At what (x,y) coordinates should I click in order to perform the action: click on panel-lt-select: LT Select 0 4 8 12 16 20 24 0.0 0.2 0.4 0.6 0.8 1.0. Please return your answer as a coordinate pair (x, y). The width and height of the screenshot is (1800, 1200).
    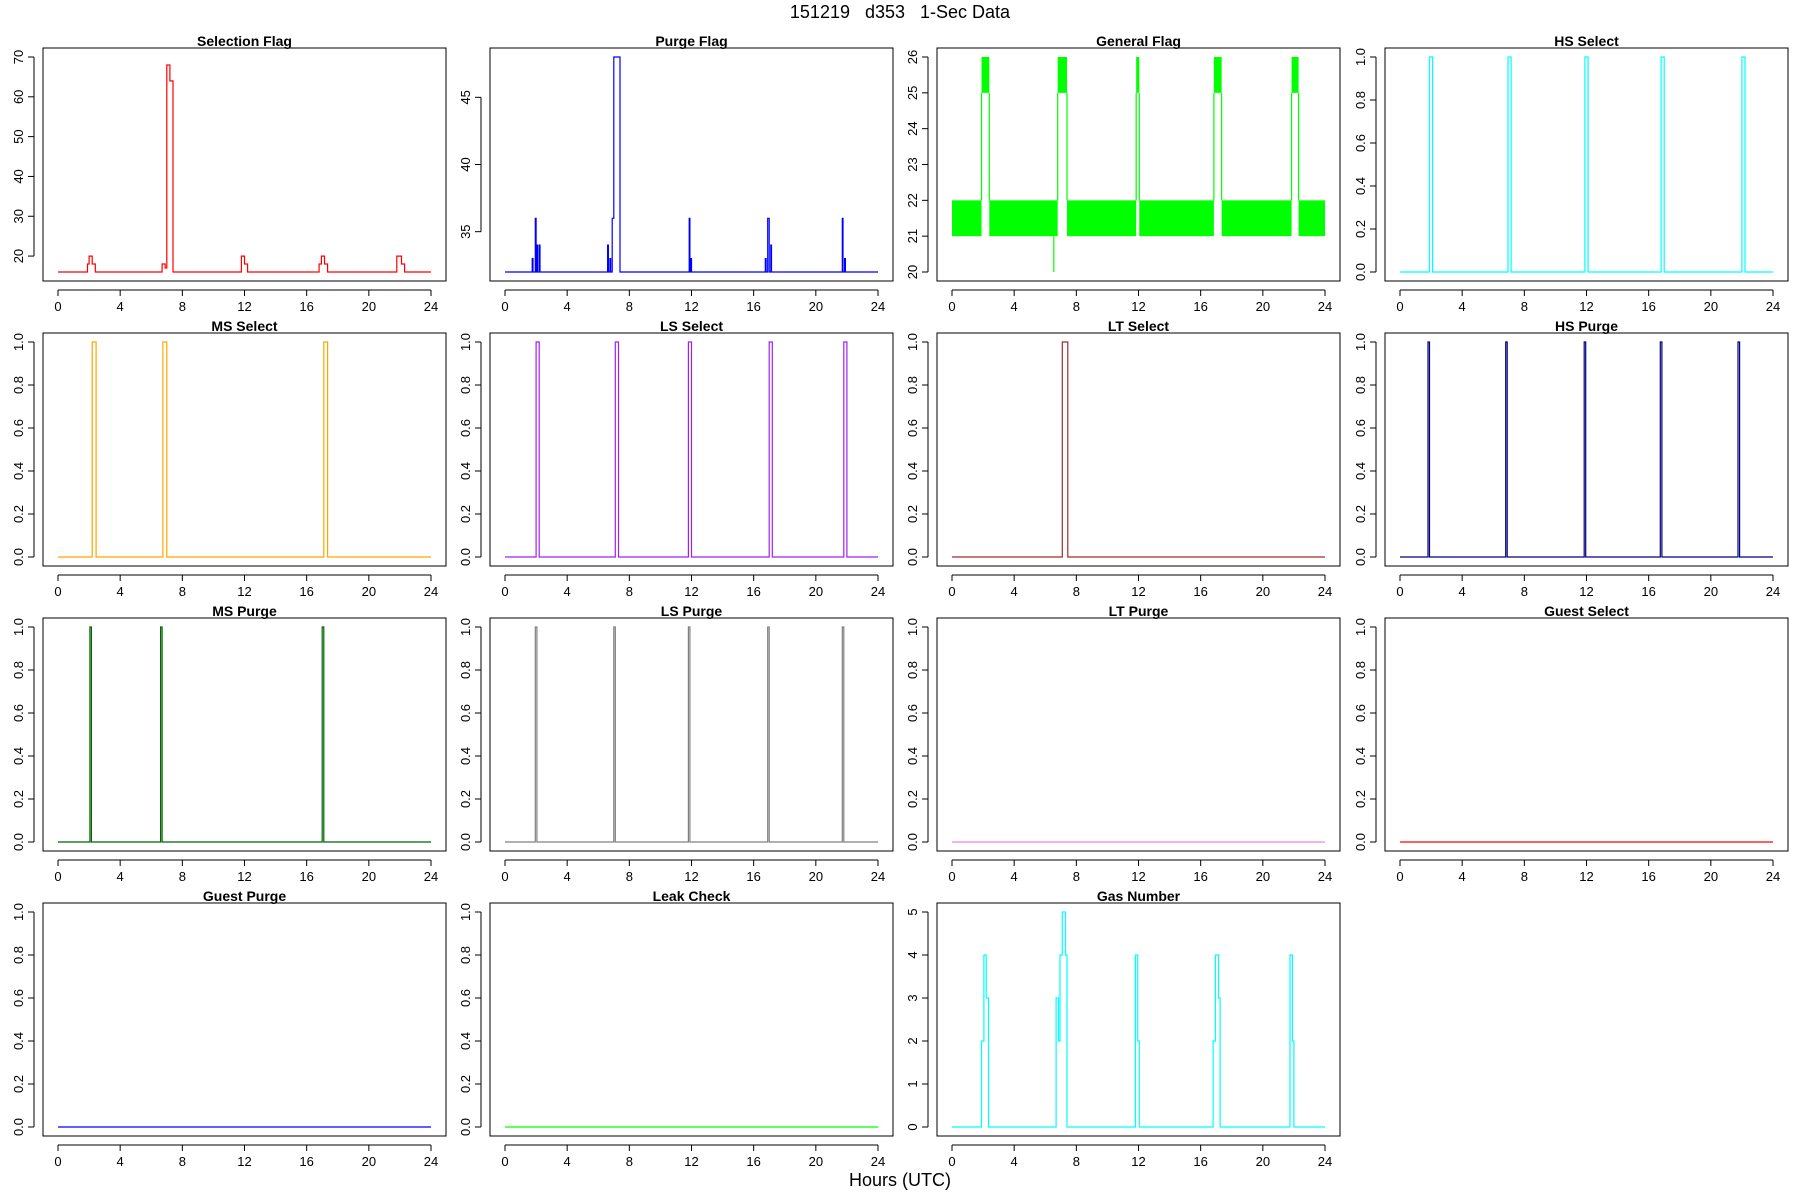
    Looking at the image, I should click on (1123, 458).